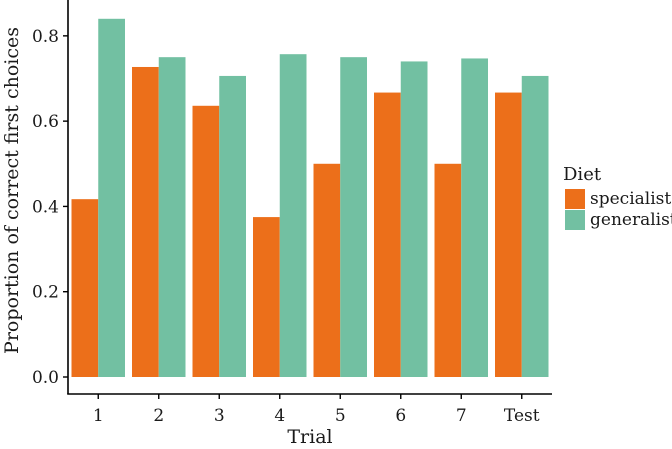  I want to click on legend-label-specialist: specialist, so click(630, 199).